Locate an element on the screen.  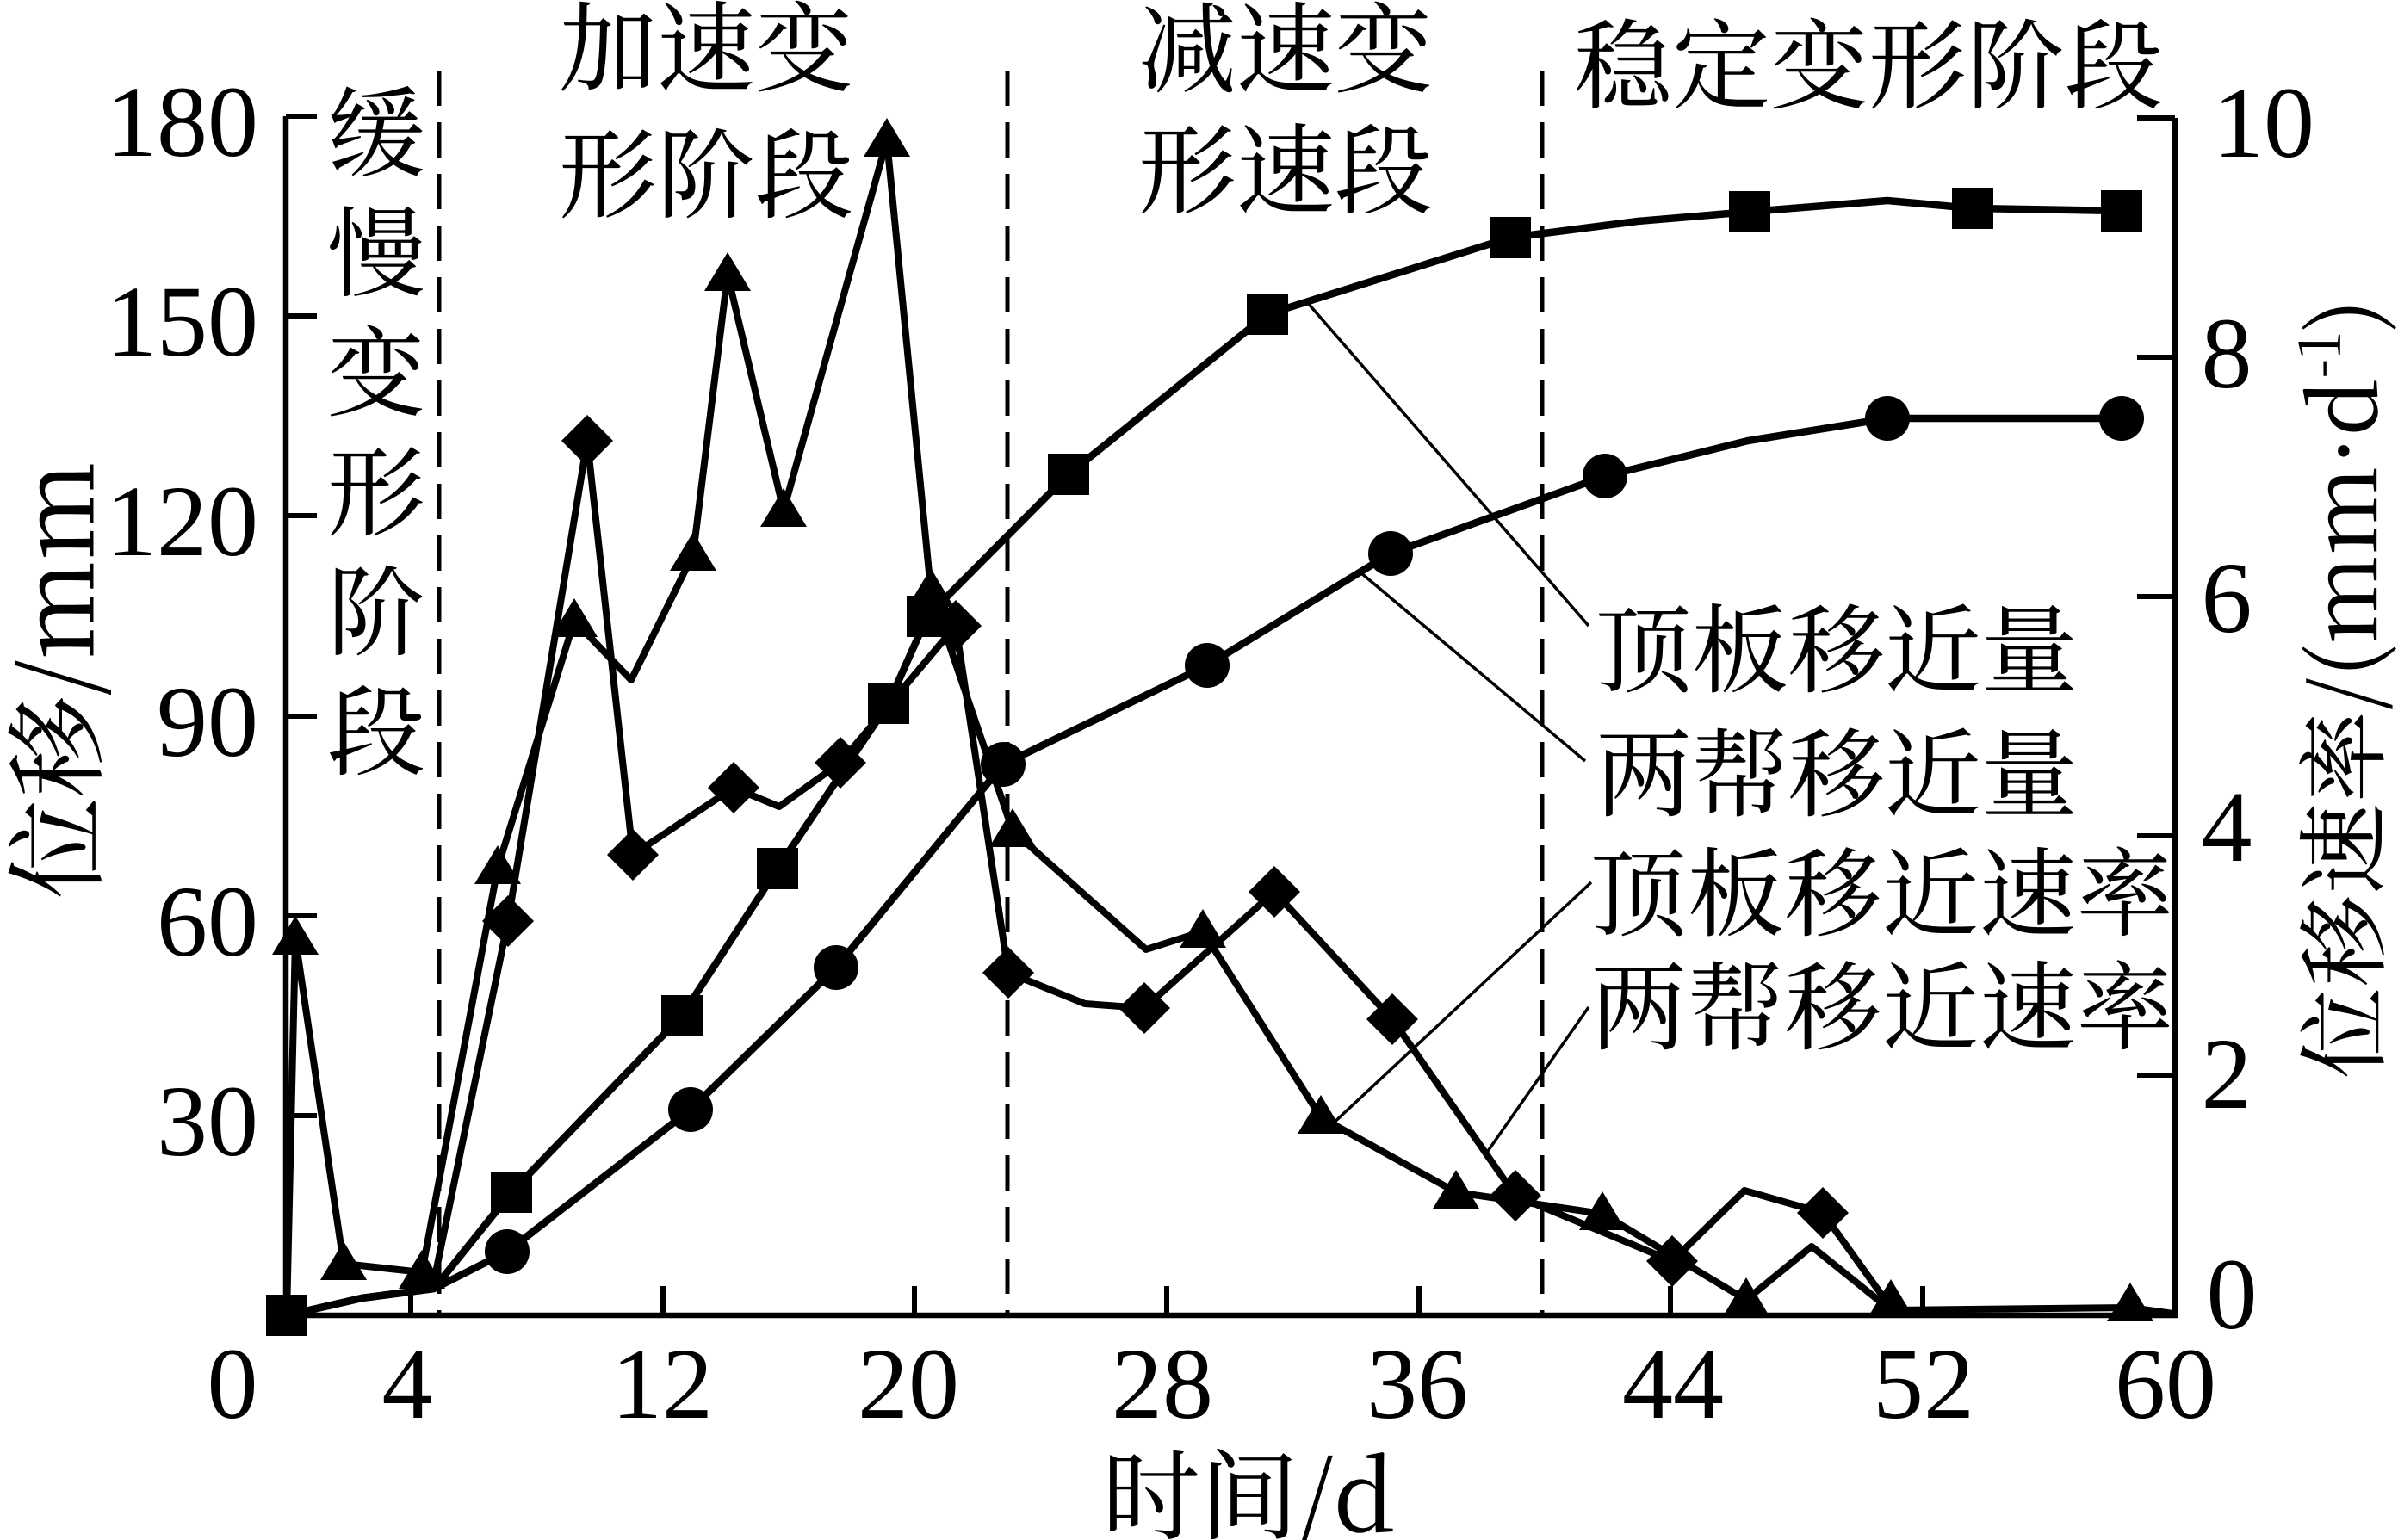
svg-text: 28 is located at coordinates (1162, 1383).